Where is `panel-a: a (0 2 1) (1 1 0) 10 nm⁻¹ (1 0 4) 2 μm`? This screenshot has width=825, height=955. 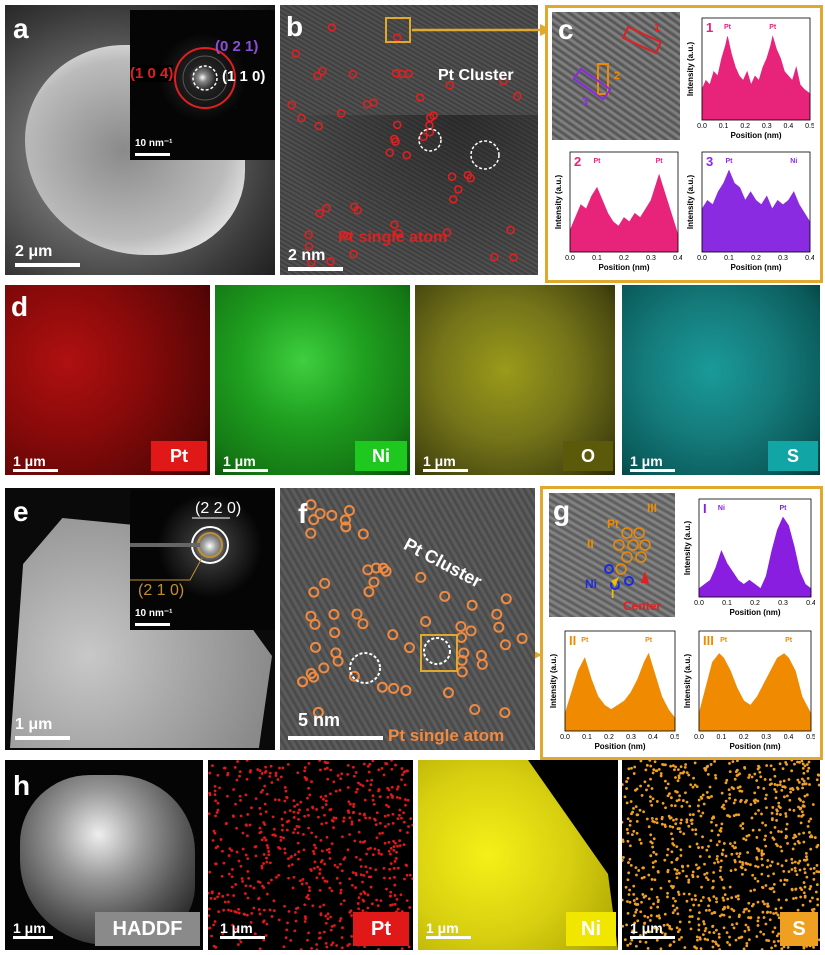 panel-a: a (0 2 1) (1 1 0) 10 nm⁻¹ (1 0 4) 2 μm is located at coordinates (140, 140).